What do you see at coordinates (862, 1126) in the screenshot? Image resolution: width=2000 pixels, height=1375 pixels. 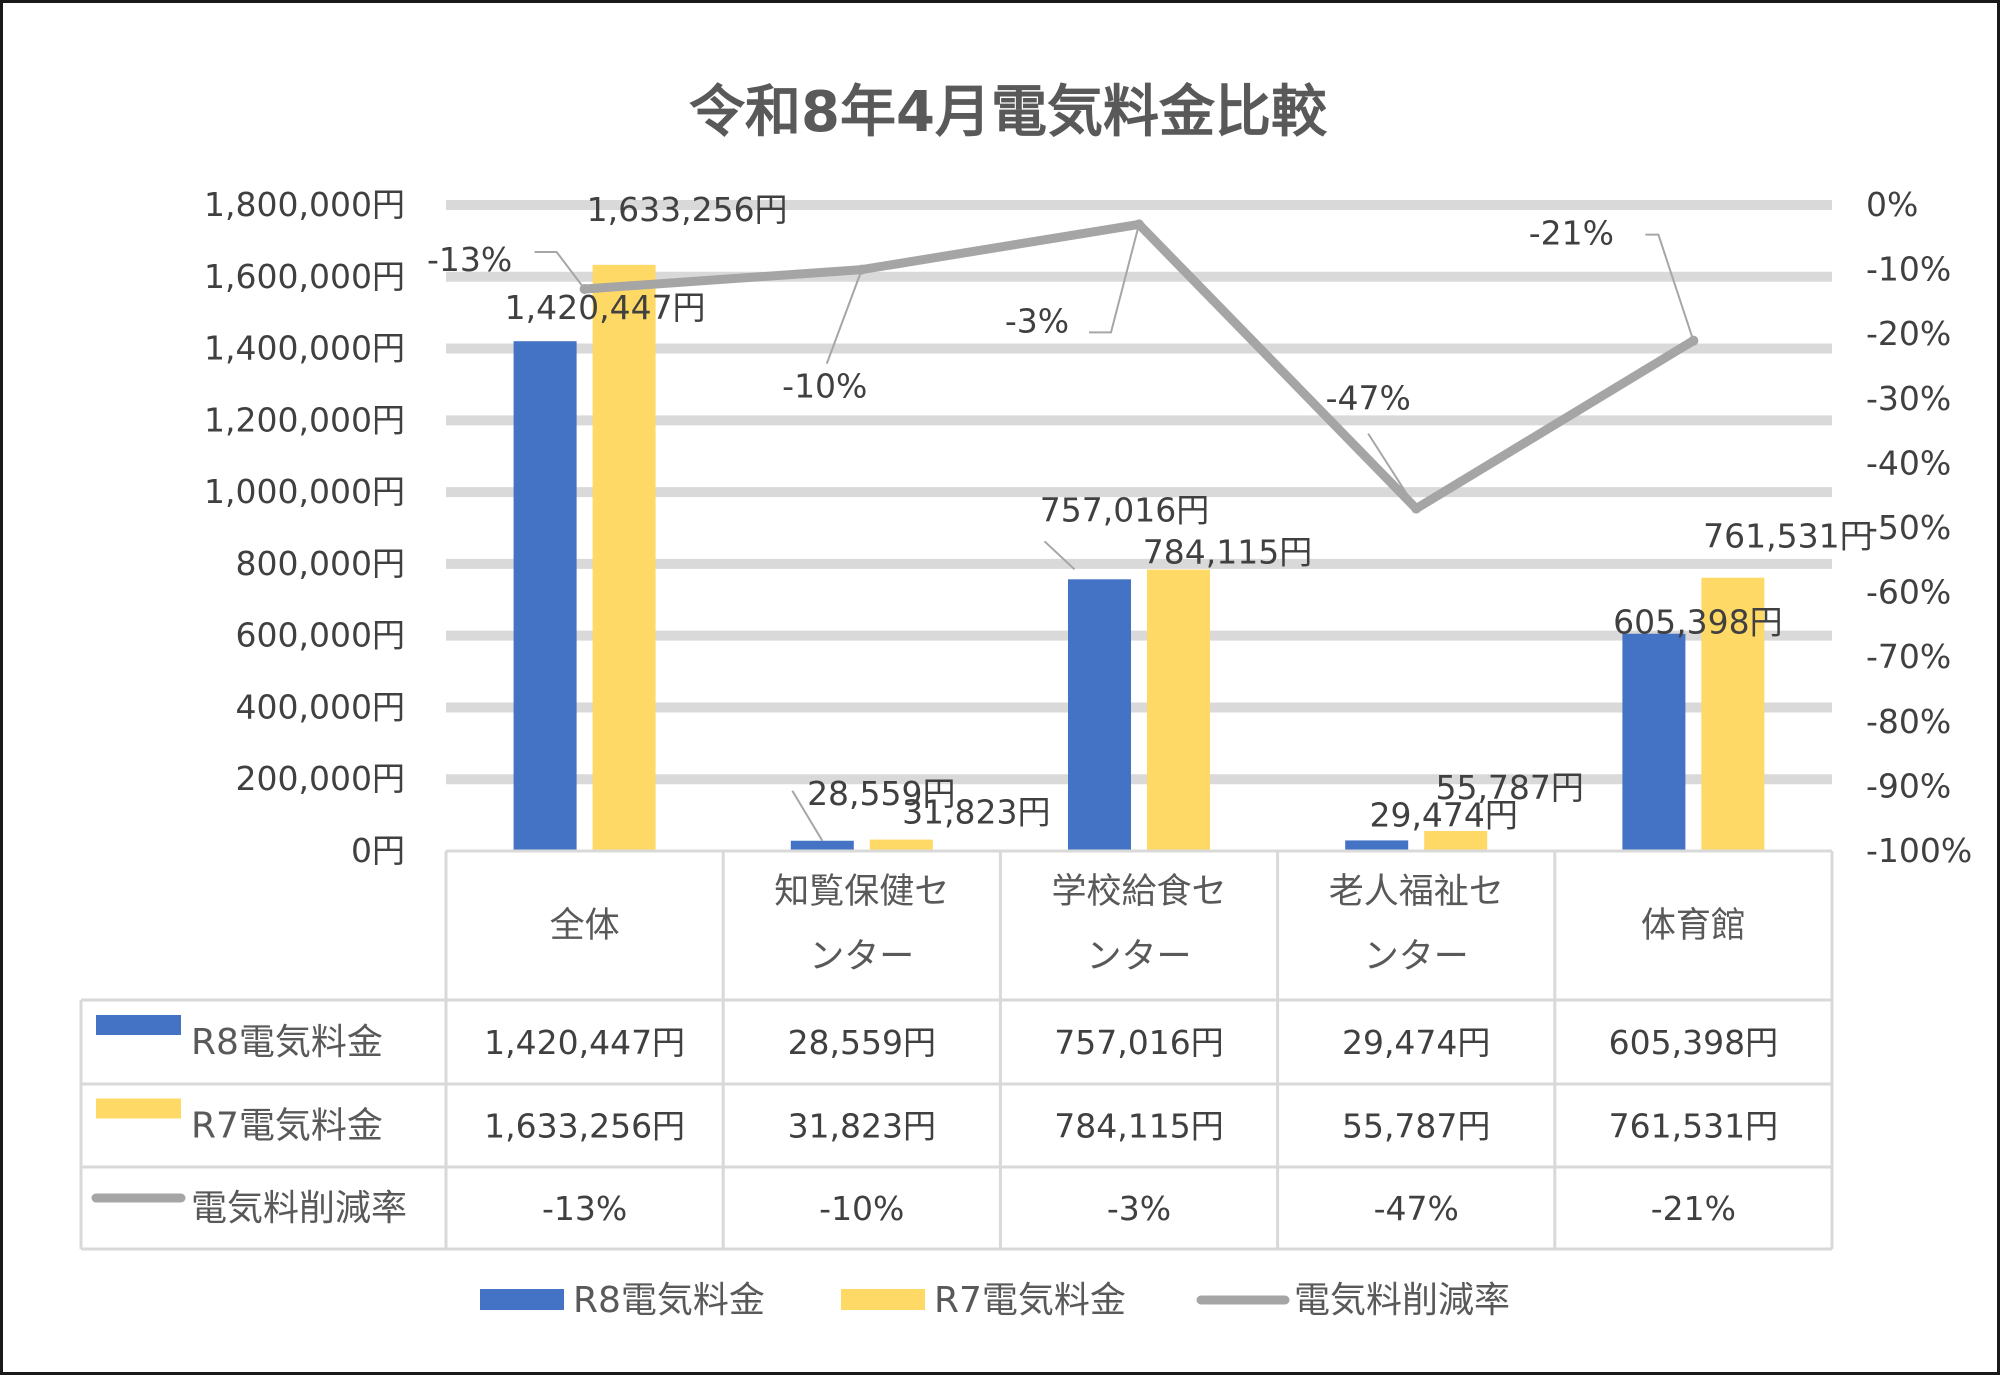 I see `table-cell: 31,823円` at bounding box center [862, 1126].